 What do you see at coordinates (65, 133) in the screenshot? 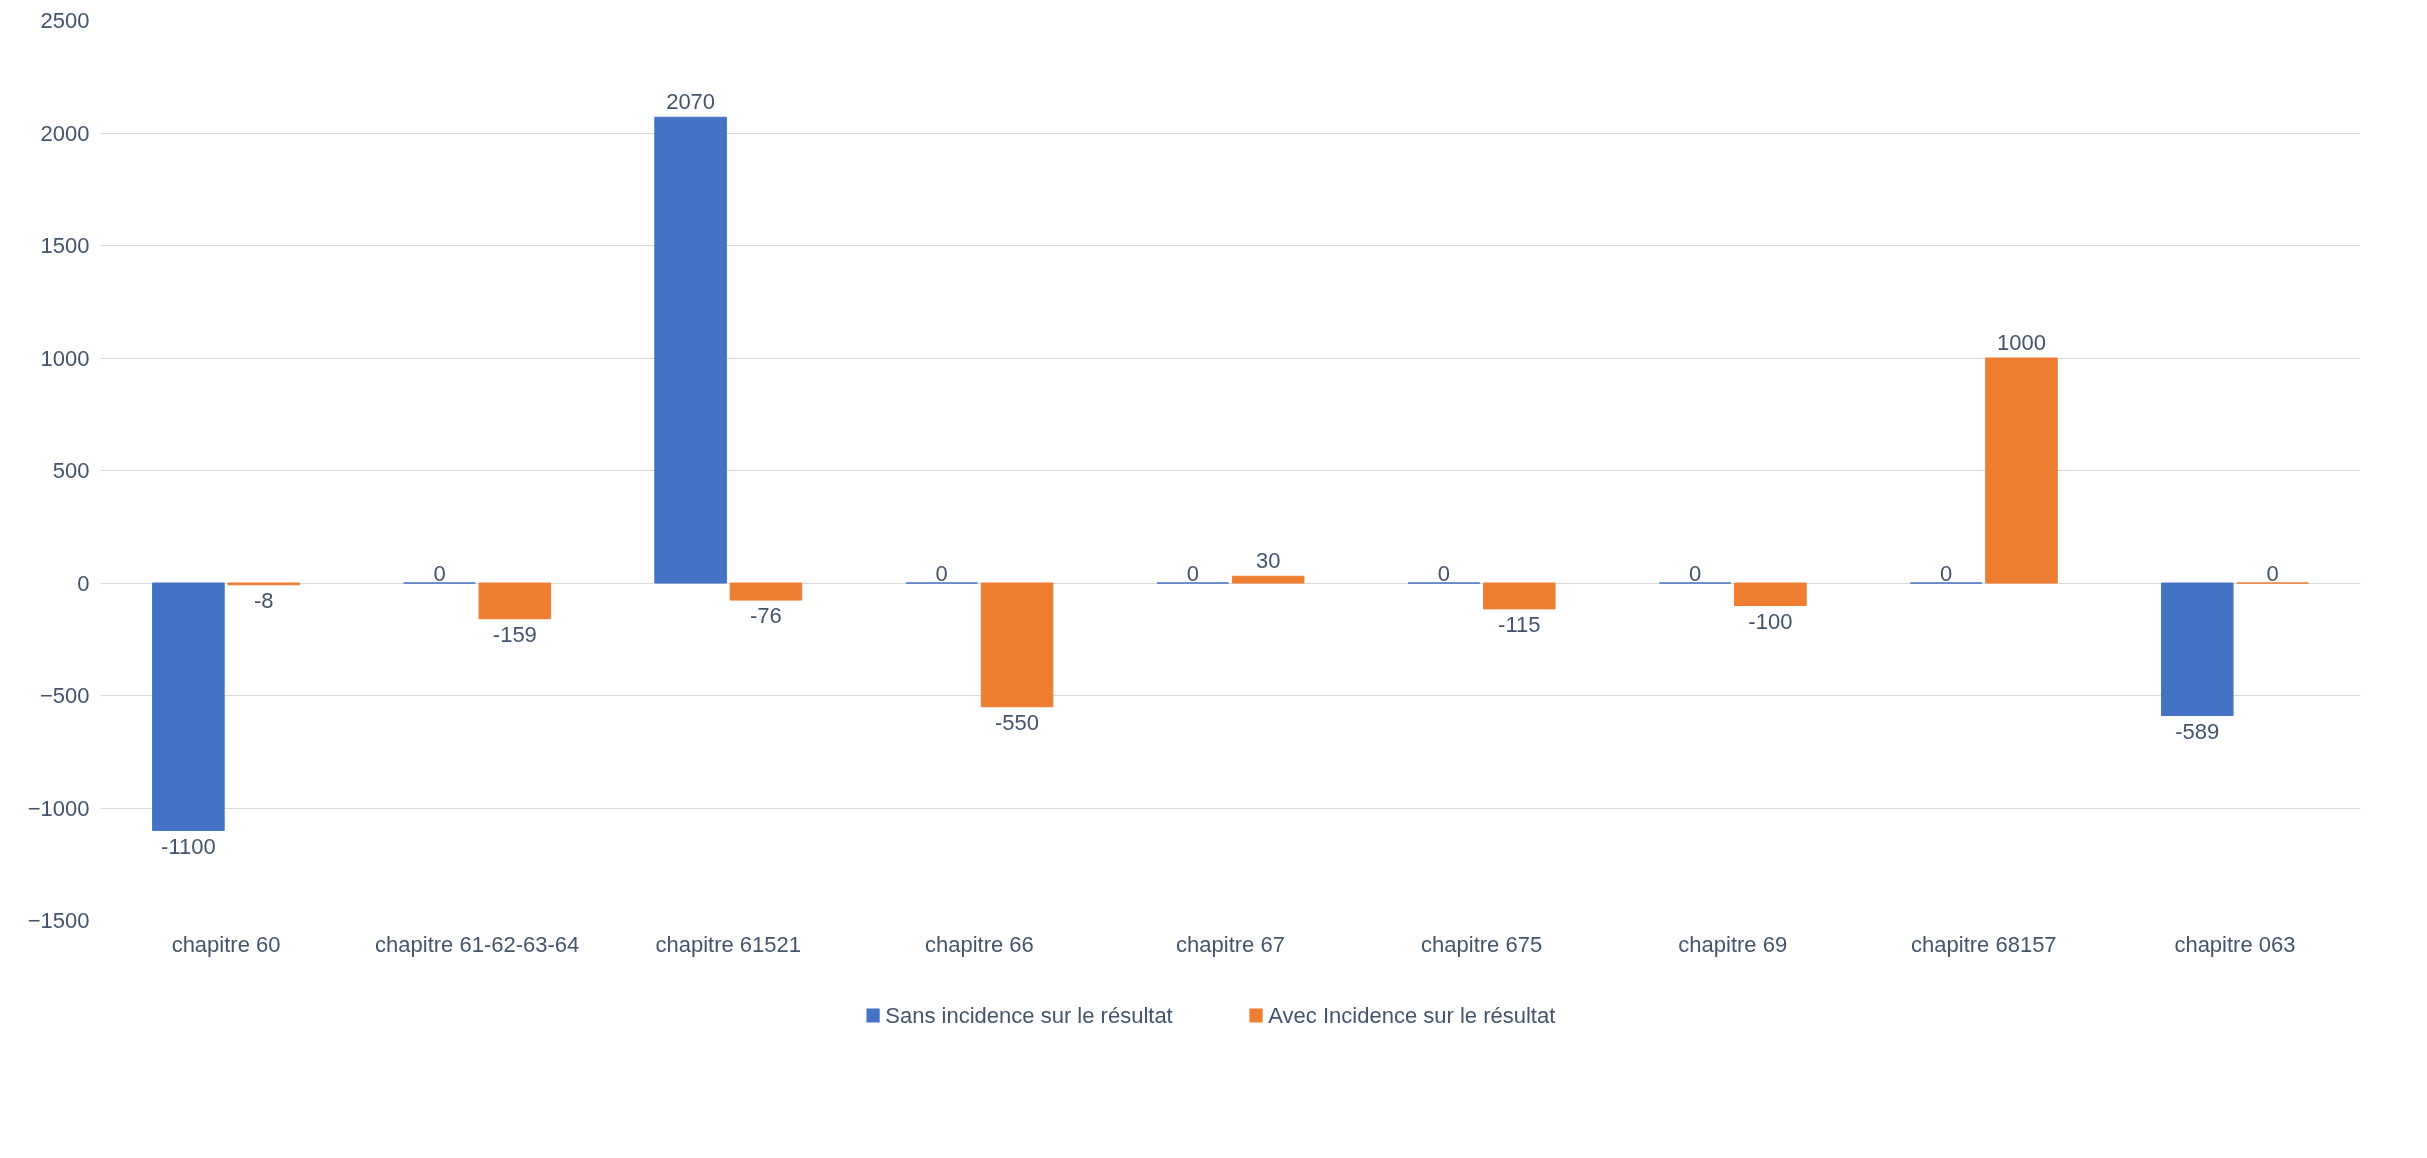
I see `y-tick-label: 2000` at bounding box center [65, 133].